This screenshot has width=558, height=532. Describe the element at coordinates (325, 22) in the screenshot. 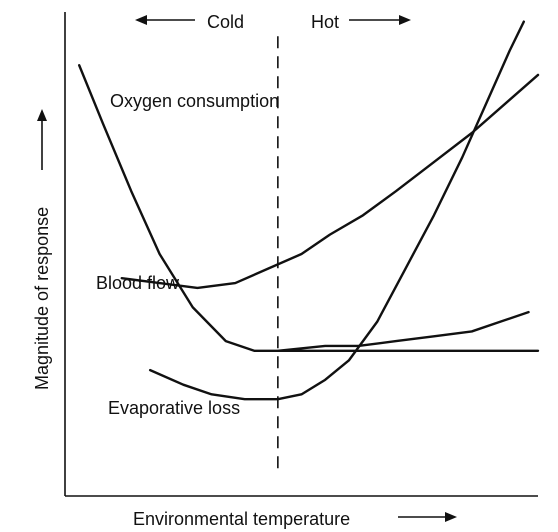

I see `hot-label: Hot` at that location.